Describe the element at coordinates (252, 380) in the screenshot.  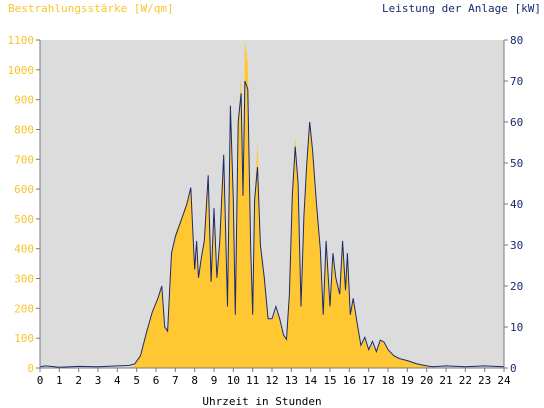
I see `x-tick-label: 11` at that location.